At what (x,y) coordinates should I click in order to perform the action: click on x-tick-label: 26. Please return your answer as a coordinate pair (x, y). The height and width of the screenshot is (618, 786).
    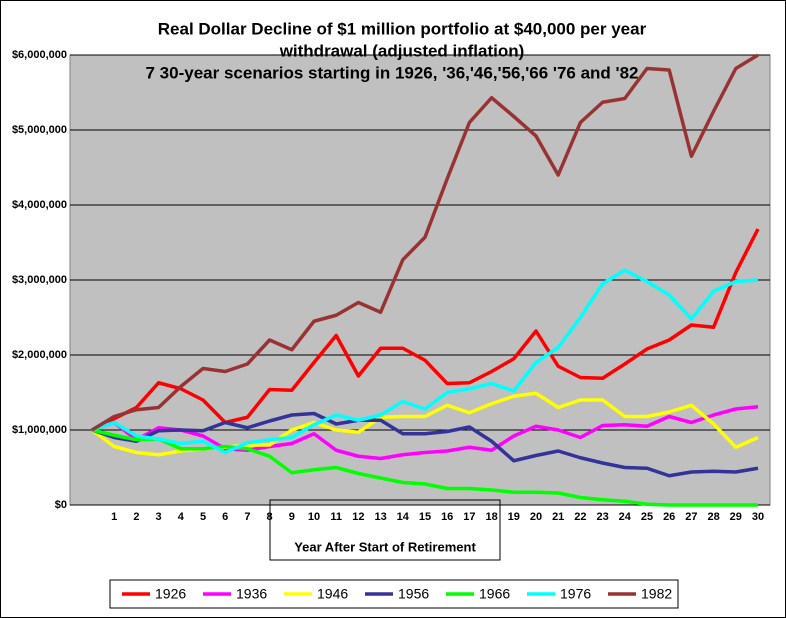
    Looking at the image, I should click on (669, 517).